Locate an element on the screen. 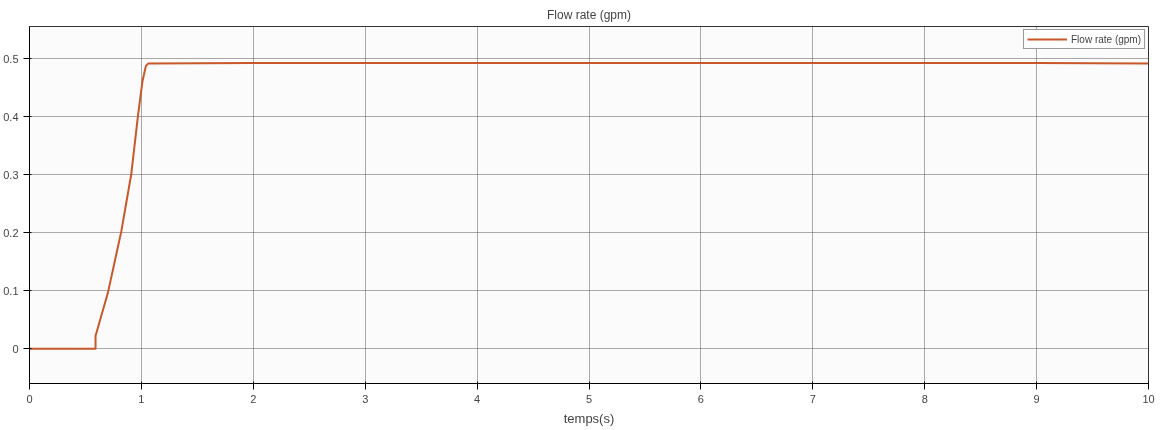 Image resolution: width=1163 pixels, height=430 pixels. y-tick-label: 0.3 is located at coordinates (11, 174).